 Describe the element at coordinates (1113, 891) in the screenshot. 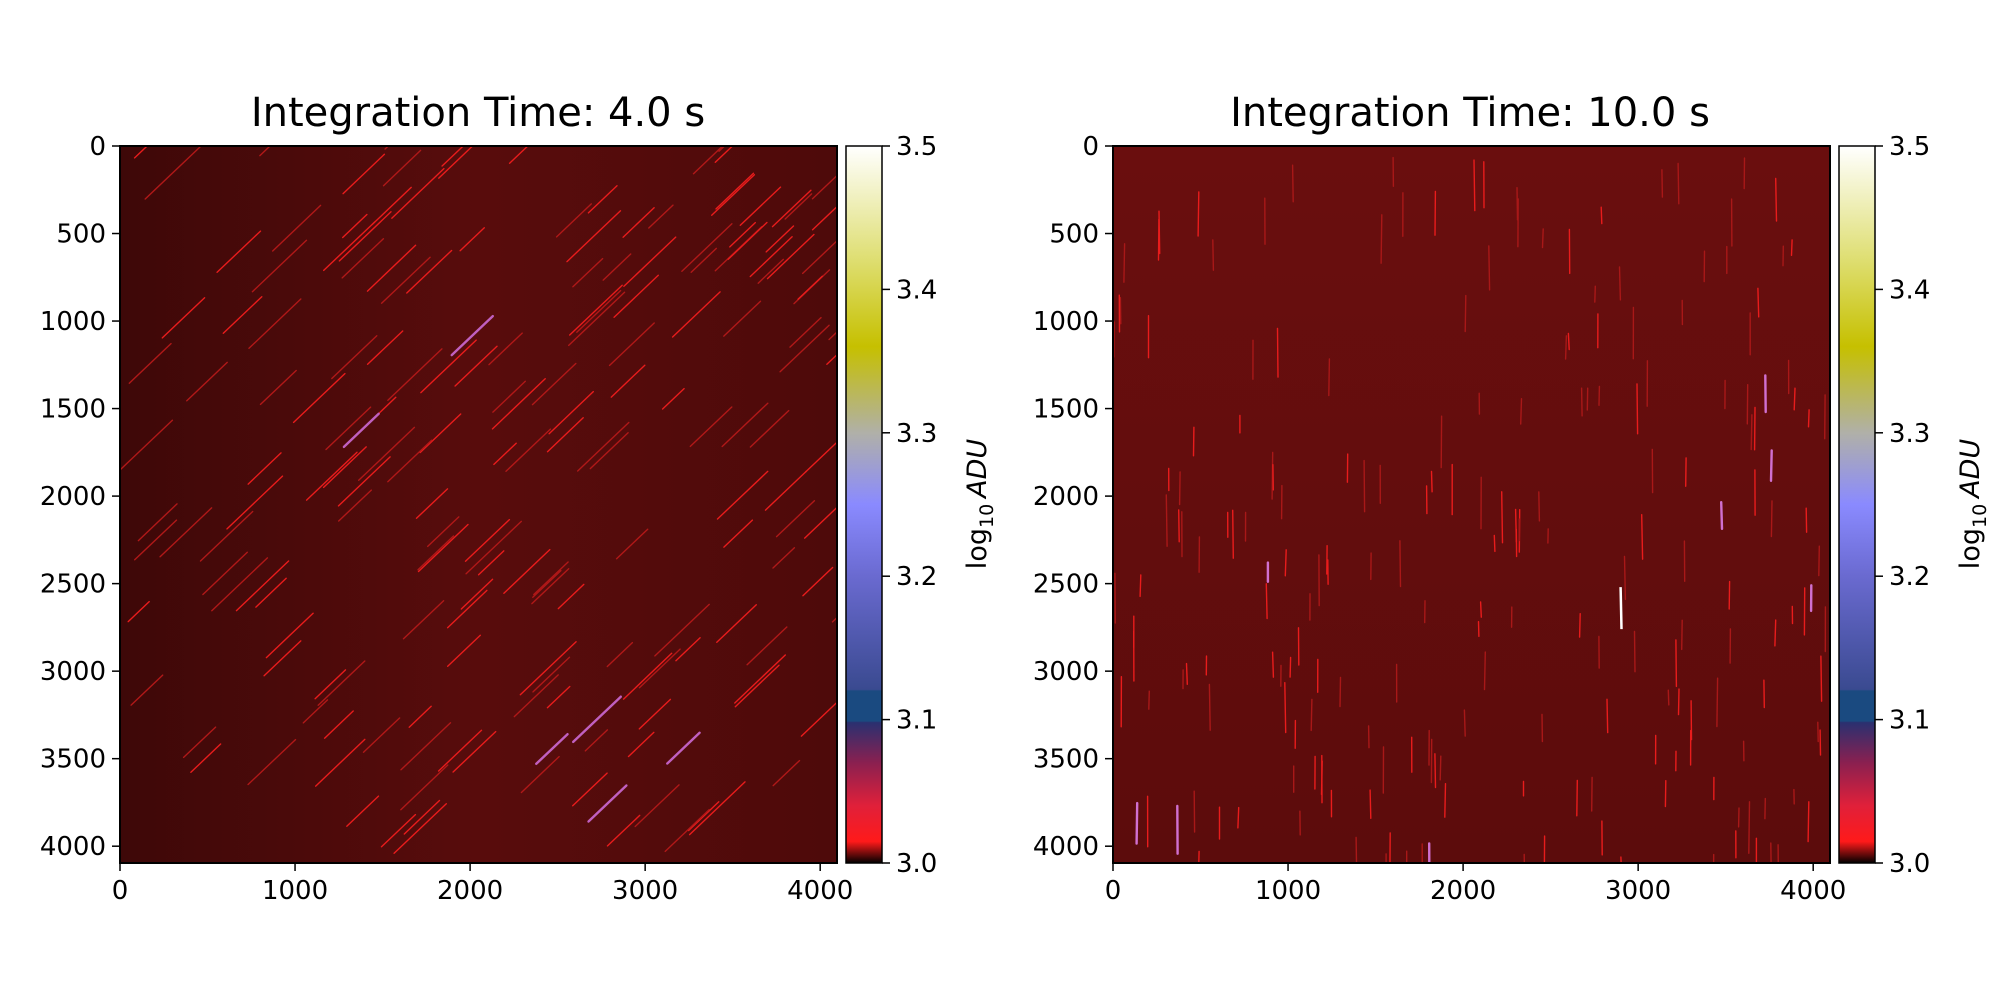

I see `x-tick-label: 0` at that location.